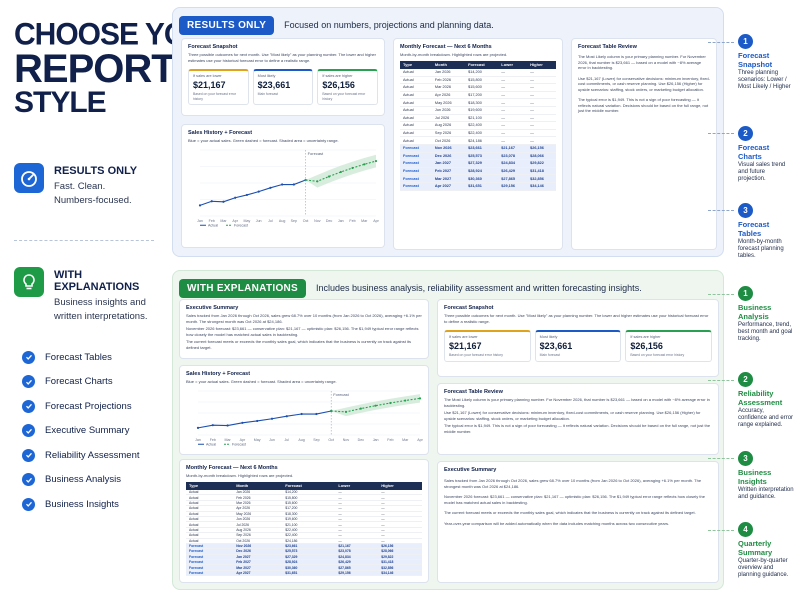 This screenshot has height=596, width=794. What do you see at coordinates (309, 557) in the screenshot?
I see `table-cell: $27,329` at bounding box center [309, 557].